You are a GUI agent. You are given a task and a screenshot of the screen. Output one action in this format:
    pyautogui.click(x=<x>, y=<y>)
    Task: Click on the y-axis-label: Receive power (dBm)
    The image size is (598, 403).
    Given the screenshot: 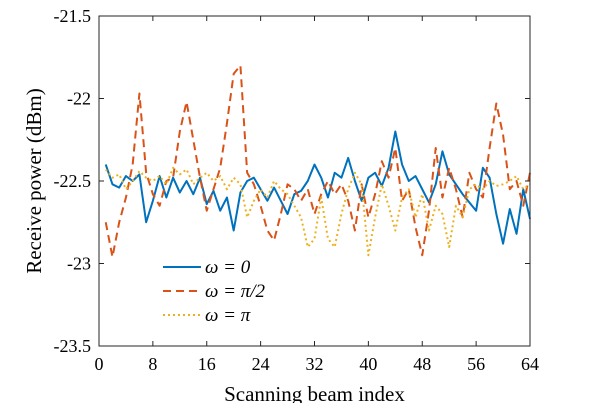 What is the action you would take?
    pyautogui.click(x=34, y=180)
    